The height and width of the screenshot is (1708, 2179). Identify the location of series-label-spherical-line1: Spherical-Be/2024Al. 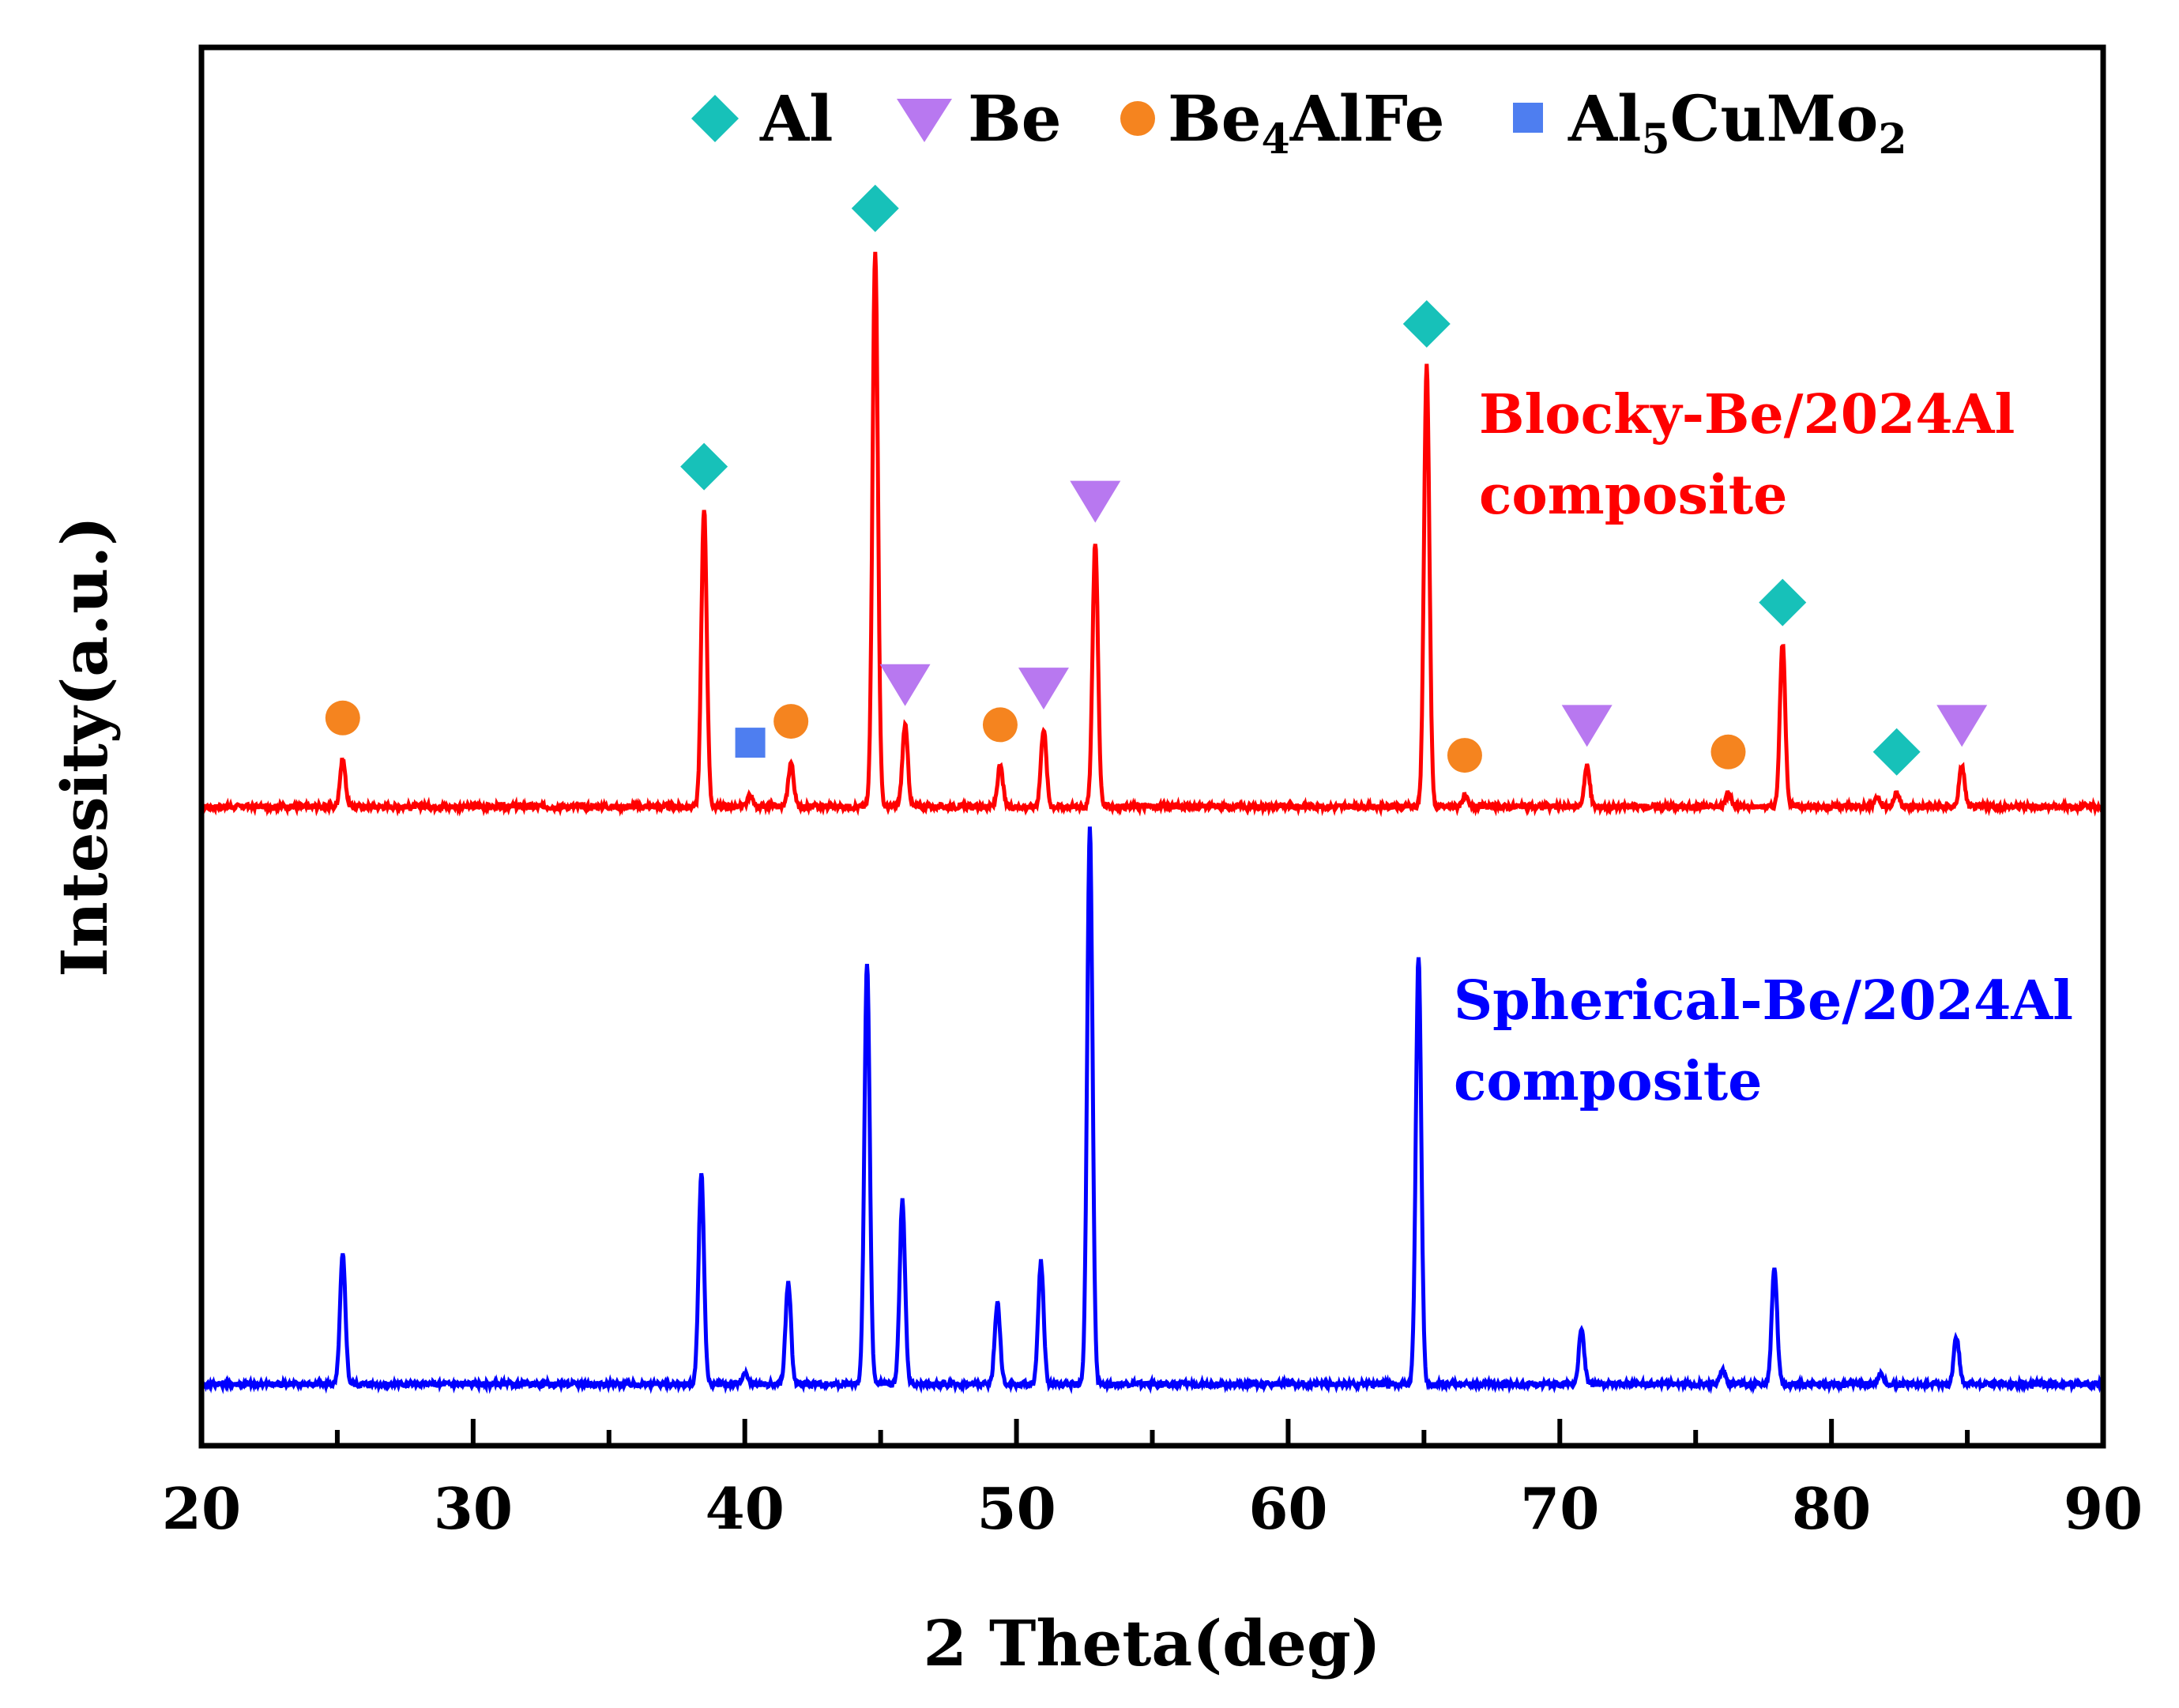
(1764, 1001).